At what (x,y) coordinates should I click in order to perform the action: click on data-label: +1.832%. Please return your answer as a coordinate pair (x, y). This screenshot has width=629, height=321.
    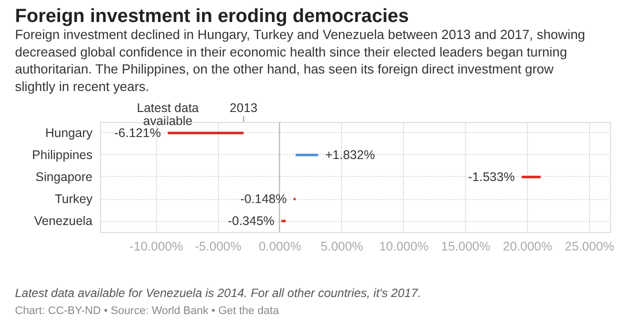
    Looking at the image, I should click on (350, 155).